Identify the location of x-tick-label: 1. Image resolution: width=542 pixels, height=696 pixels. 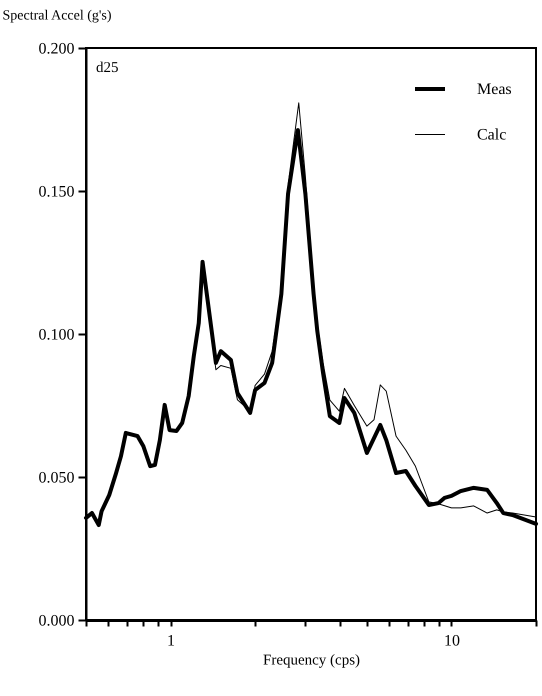
(171, 641).